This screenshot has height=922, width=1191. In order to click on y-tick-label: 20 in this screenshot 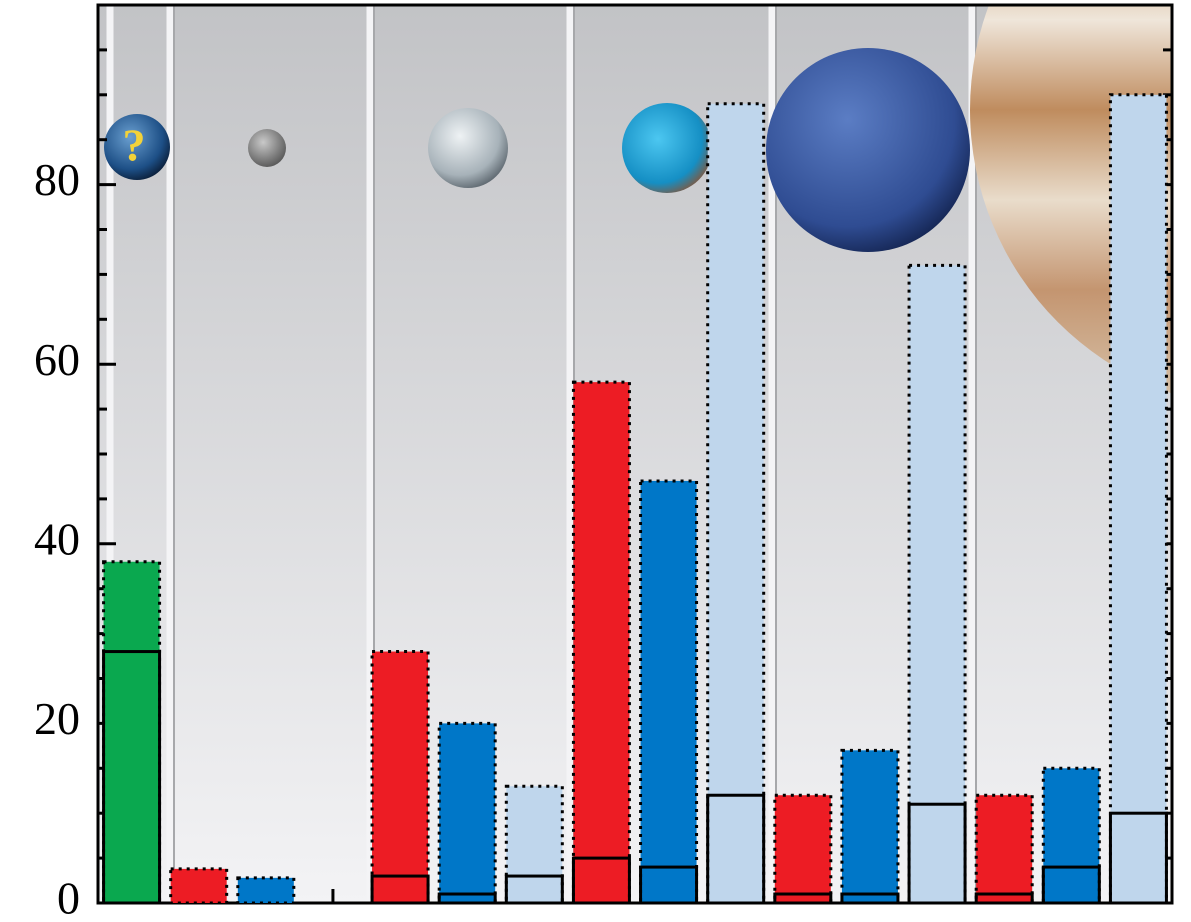, I will do `click(57, 718)`.